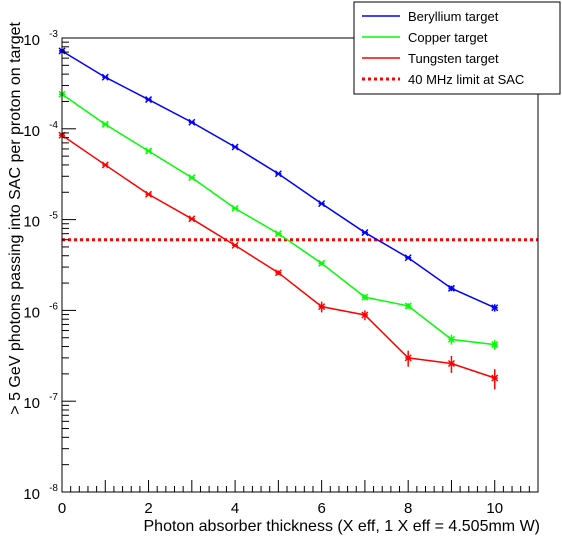  What do you see at coordinates (53, 34) in the screenshot?
I see `y-tick-exponent: -3` at bounding box center [53, 34].